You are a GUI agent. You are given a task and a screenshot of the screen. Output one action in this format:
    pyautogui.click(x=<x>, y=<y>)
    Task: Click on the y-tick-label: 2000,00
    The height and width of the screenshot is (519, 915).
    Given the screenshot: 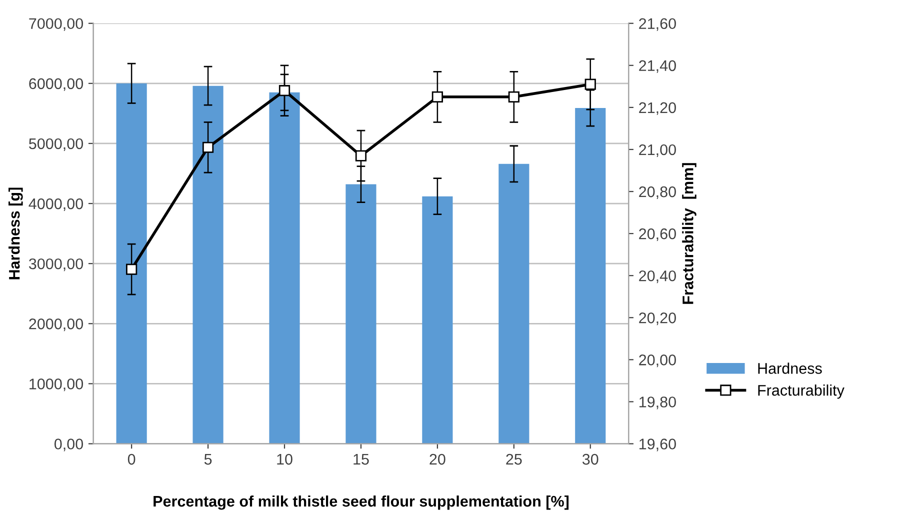 What is the action you would take?
    pyautogui.click(x=56, y=325)
    